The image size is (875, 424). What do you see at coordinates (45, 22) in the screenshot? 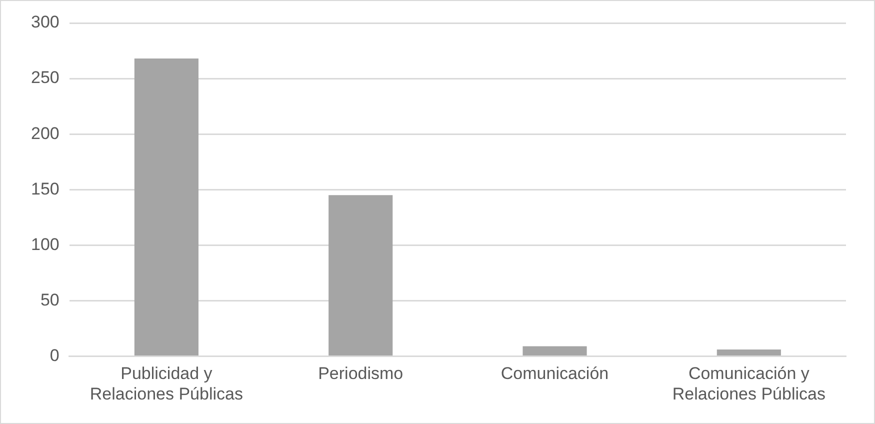
I see `y-tick-label: 300` at bounding box center [45, 22].